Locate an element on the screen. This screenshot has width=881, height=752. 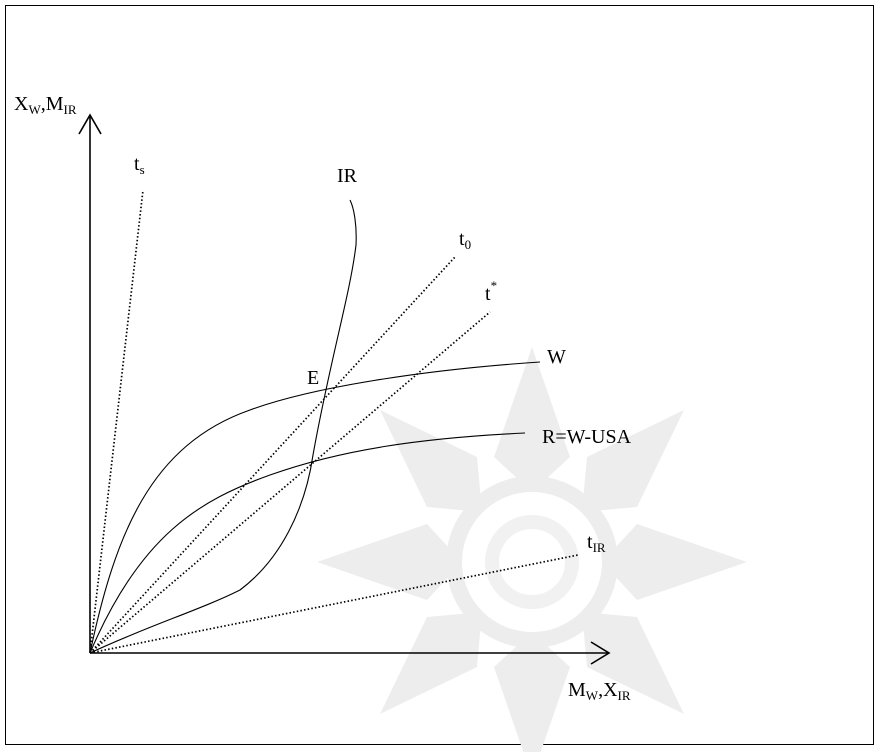
ray-tIR is located at coordinates (334, 604).